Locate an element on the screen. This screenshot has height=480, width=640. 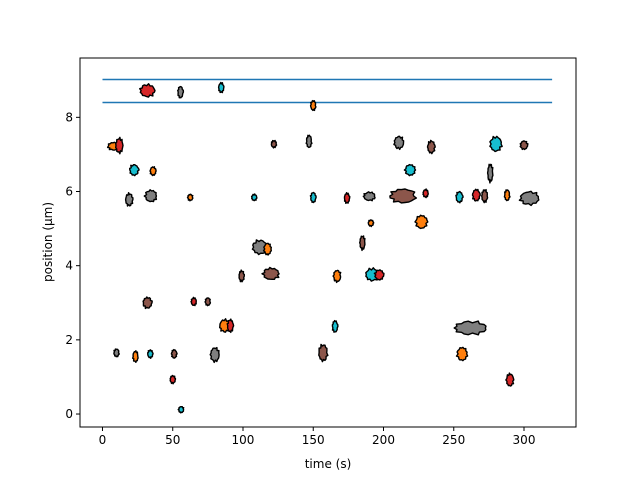
y-tick-label: 0 is located at coordinates (69, 414).